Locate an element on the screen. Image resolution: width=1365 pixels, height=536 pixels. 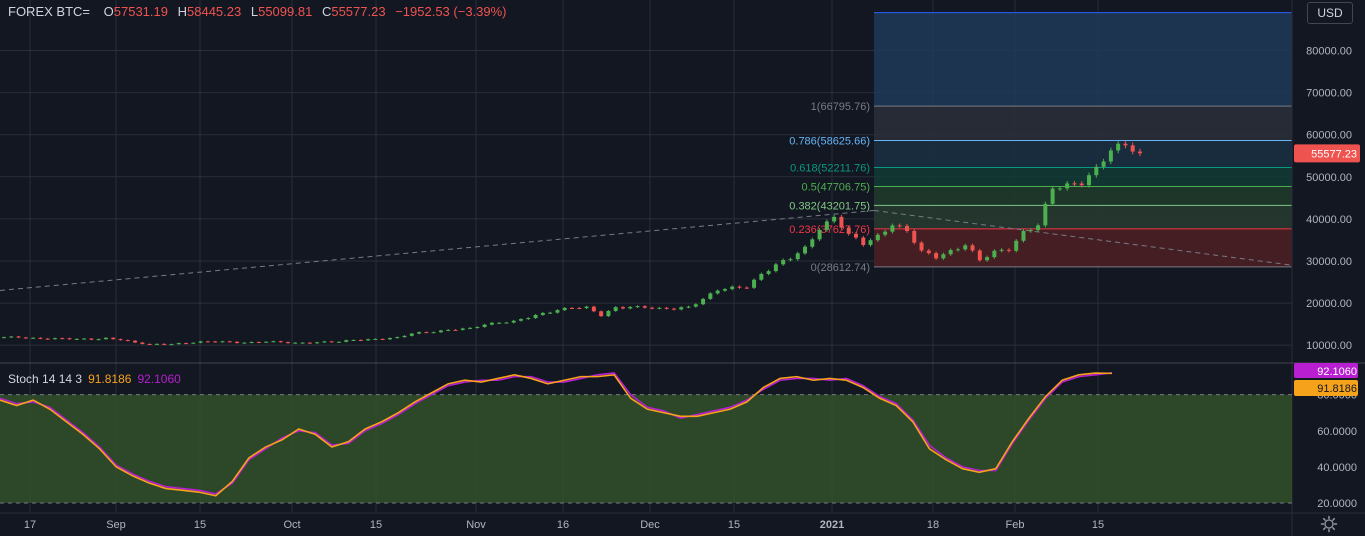
price-tick-label: 10000.00 is located at coordinates (1329, 346).